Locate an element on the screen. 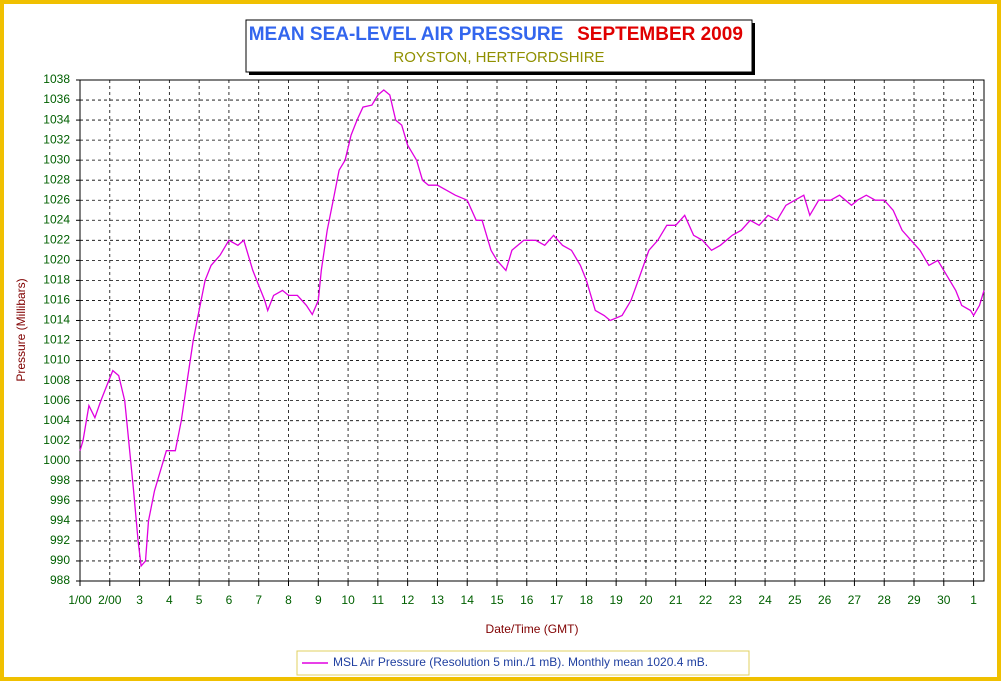 The width and height of the screenshot is (1001, 686). x-tick-label: 18 is located at coordinates (587, 600).